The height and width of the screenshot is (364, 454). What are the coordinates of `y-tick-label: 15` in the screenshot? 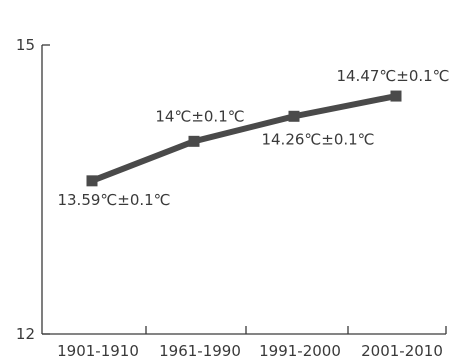 It's located at (25, 45).